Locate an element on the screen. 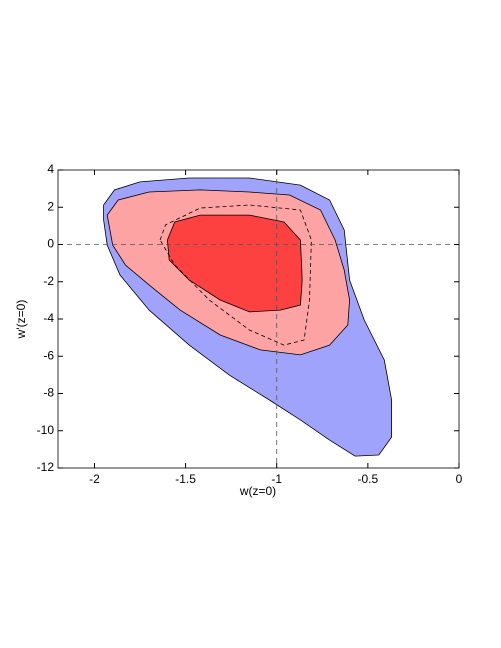 The image size is (501, 648). y-tick-label: -12 is located at coordinates (46, 467).